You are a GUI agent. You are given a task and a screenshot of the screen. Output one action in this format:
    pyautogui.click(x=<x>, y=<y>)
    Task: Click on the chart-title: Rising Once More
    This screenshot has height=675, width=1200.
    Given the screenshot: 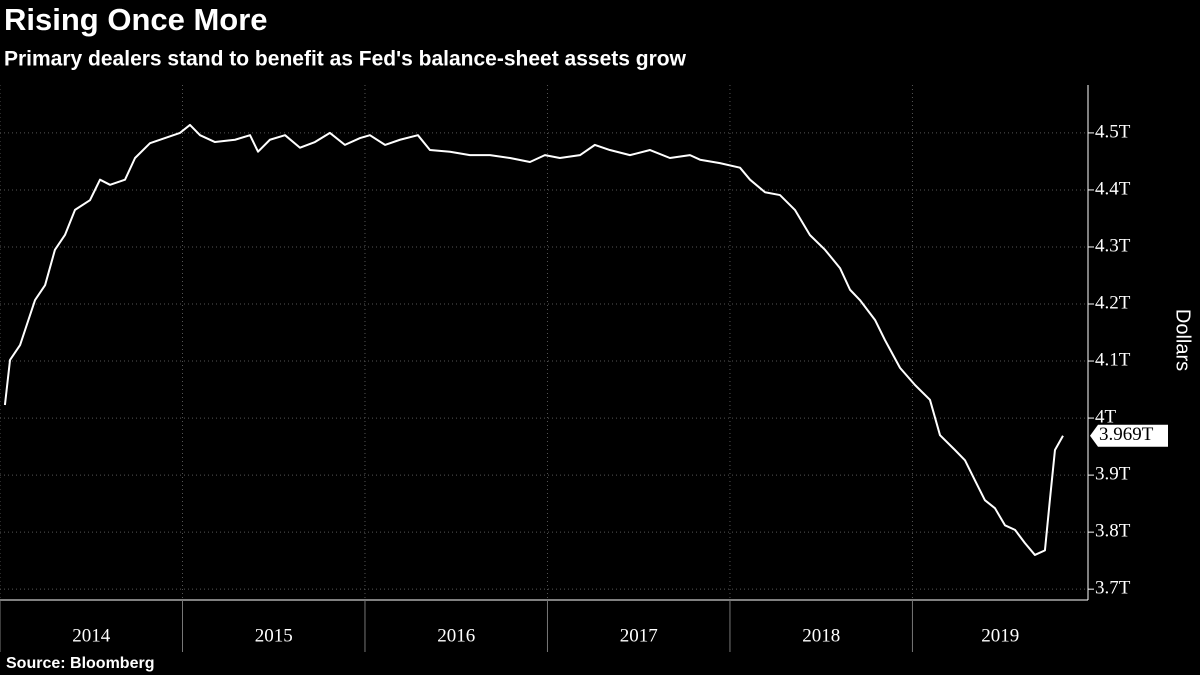 What is the action you would take?
    pyautogui.click(x=136, y=19)
    